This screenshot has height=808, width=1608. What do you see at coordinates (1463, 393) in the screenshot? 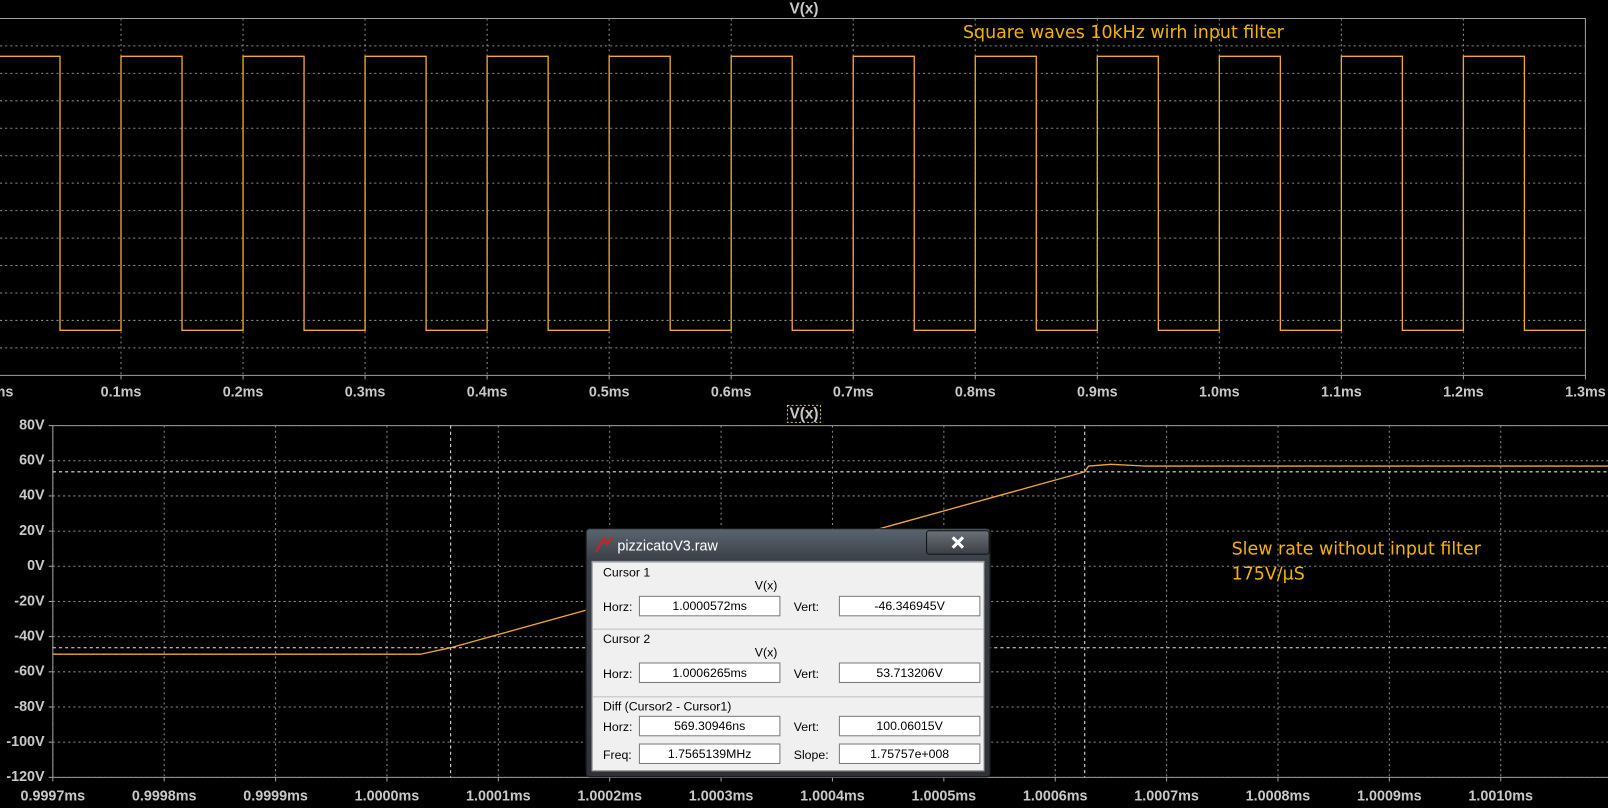
I see `x-tick-label: 1.2ms` at bounding box center [1463, 393].